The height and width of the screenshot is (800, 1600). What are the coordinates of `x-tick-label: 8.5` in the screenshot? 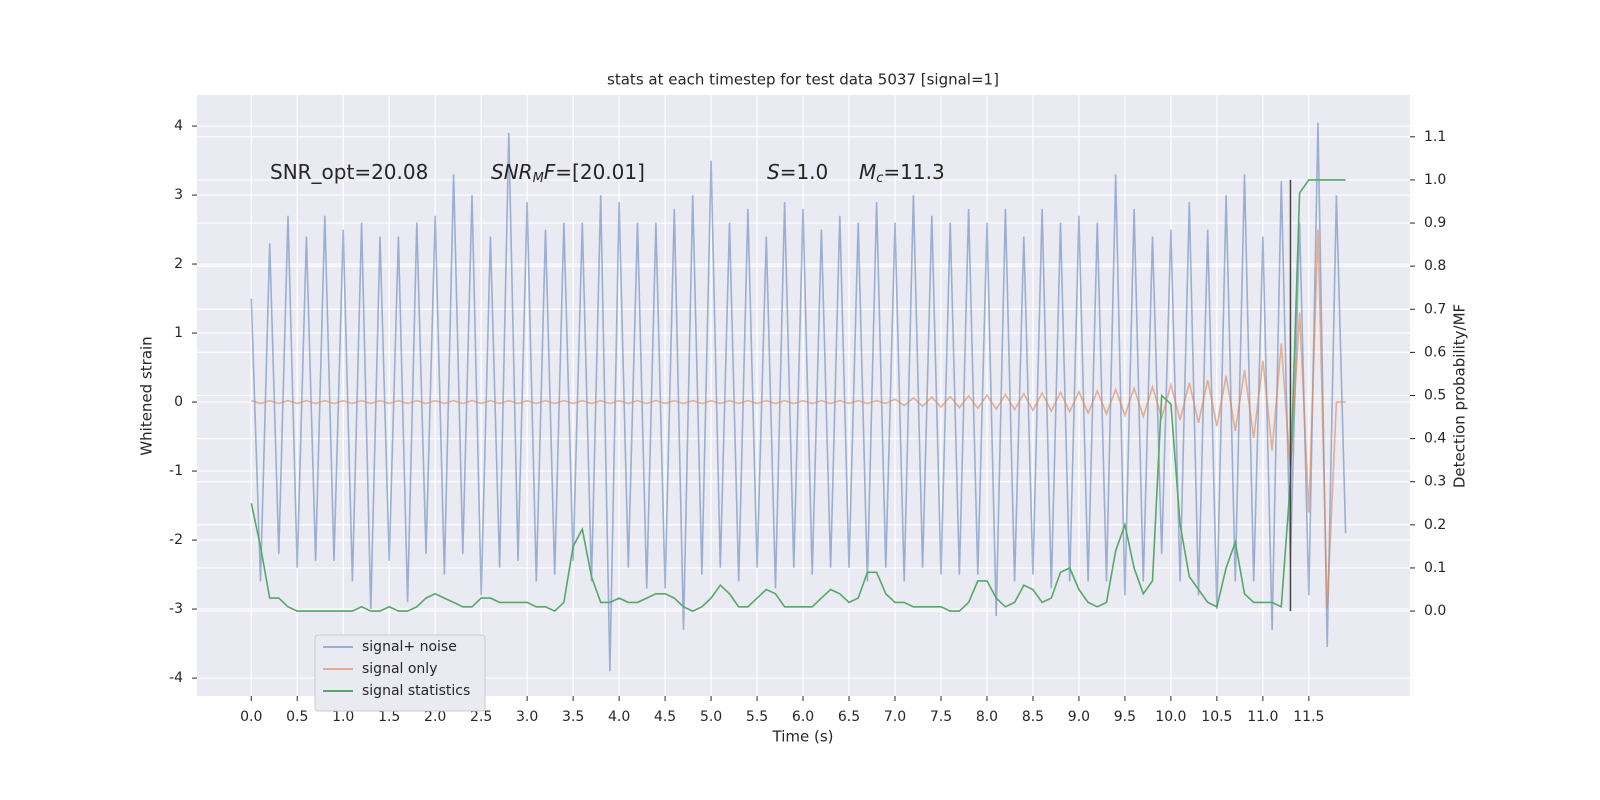 It's located at (1033, 717).